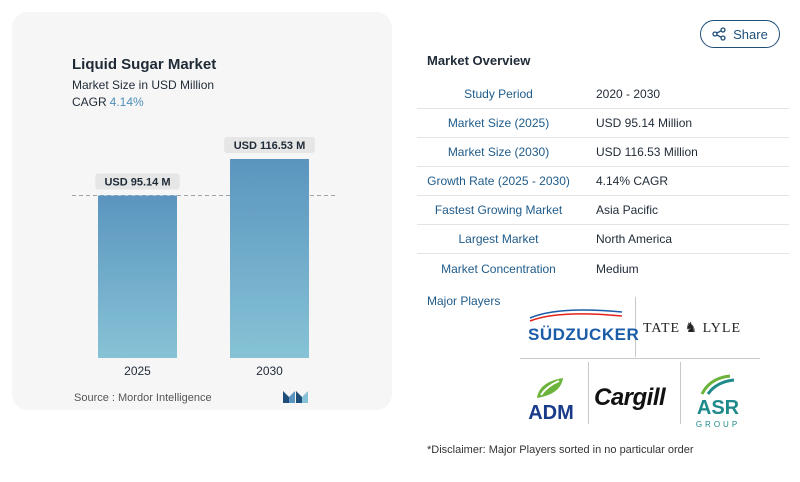 This screenshot has width=800, height=482. Describe the element at coordinates (692, 328) in the screenshot. I see `tate-lyle-logo: TATE ♞ LYLE` at that location.